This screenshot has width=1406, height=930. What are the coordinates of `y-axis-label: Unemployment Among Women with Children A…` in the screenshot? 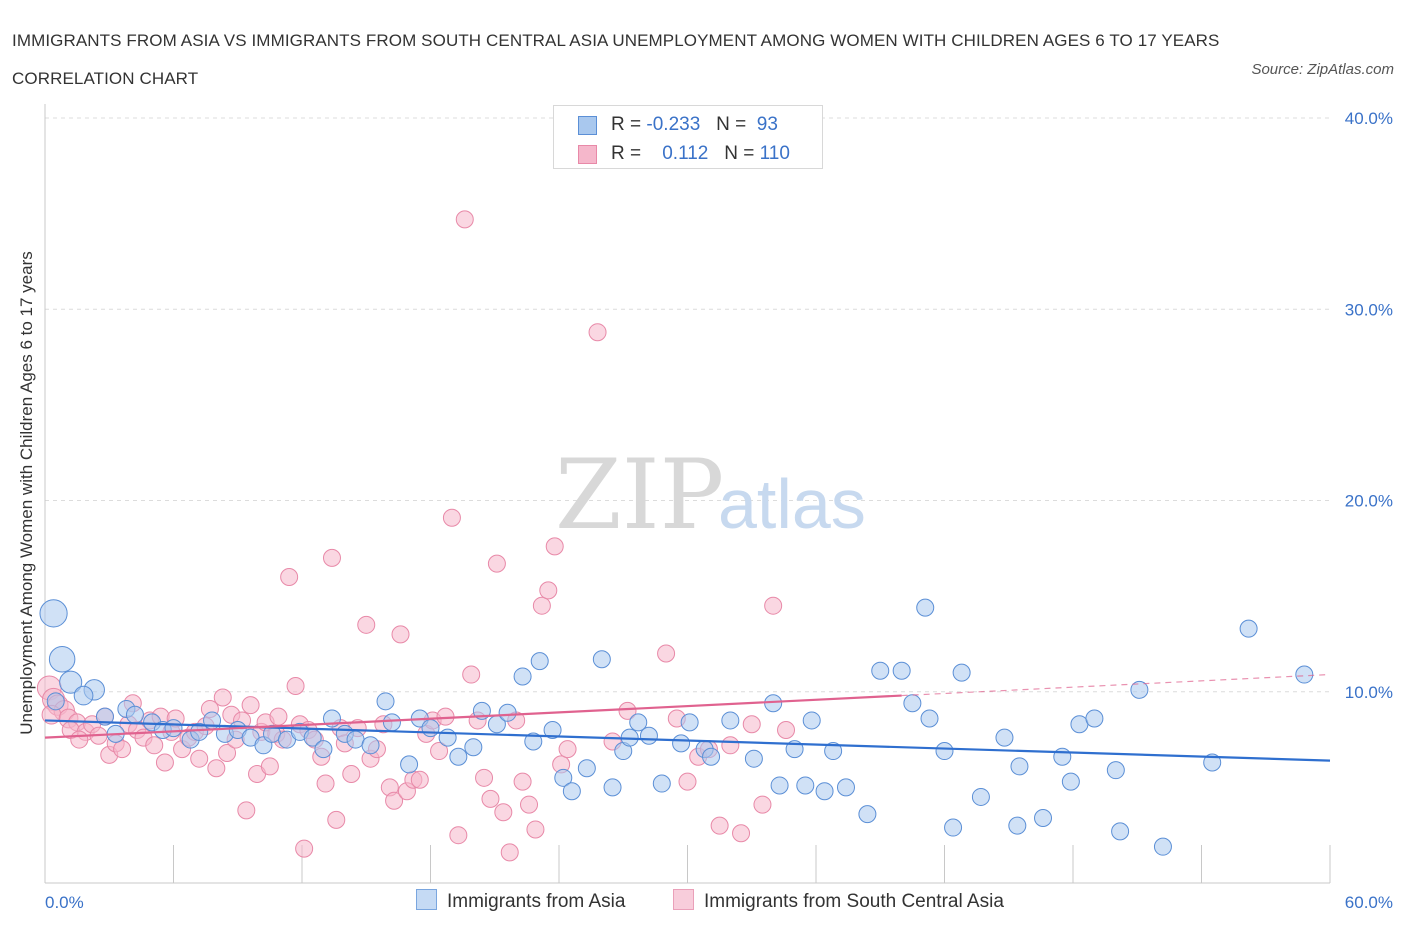 It's located at (26, 493).